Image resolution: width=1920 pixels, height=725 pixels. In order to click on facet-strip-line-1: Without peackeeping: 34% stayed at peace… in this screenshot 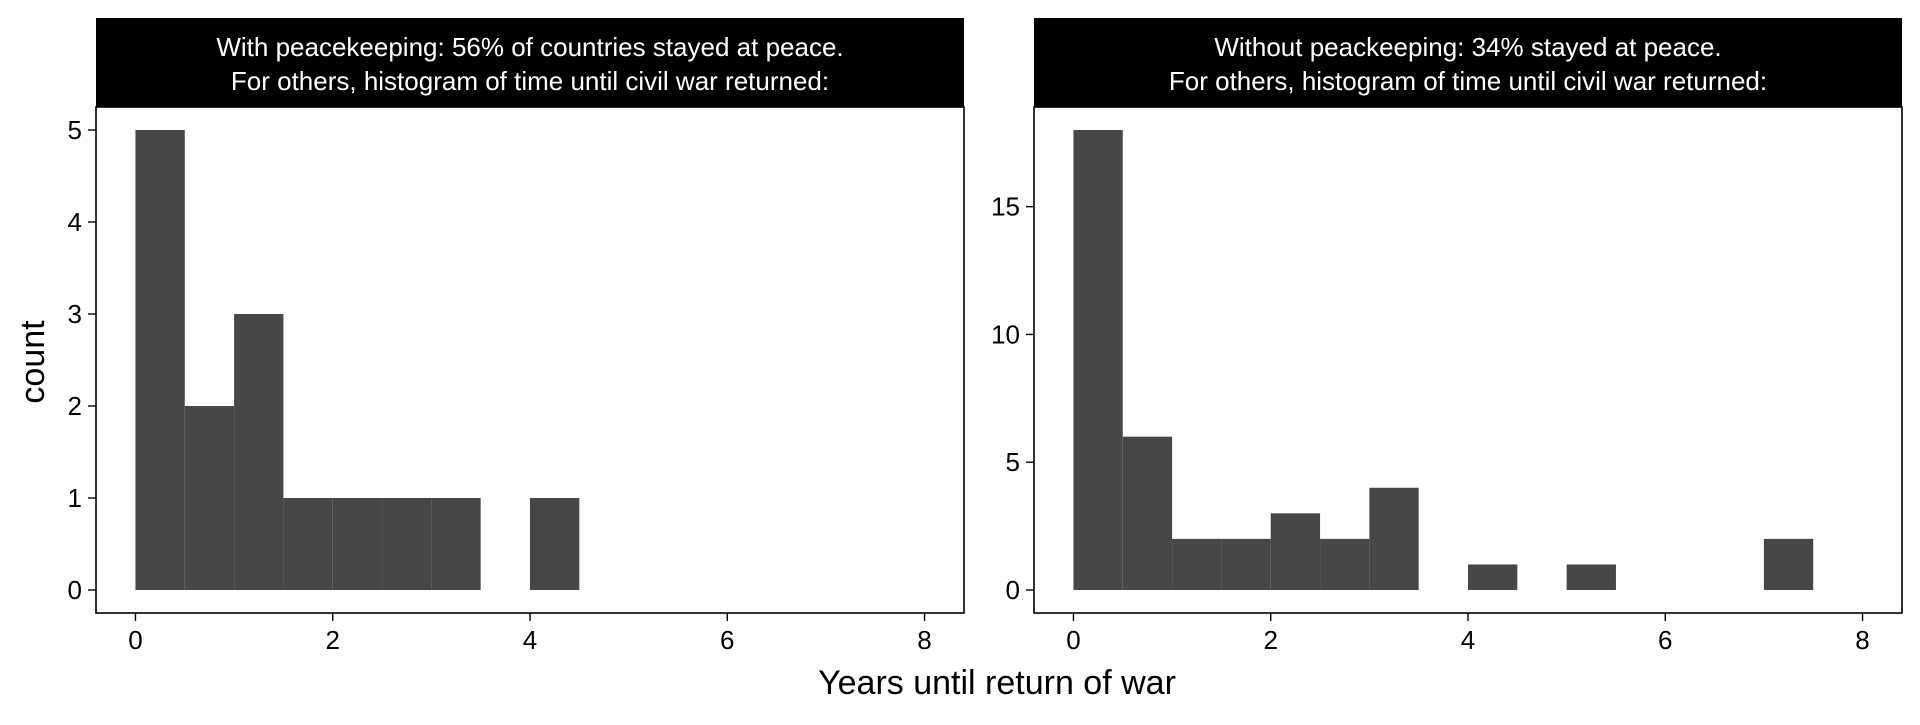, I will do `click(1467, 47)`.